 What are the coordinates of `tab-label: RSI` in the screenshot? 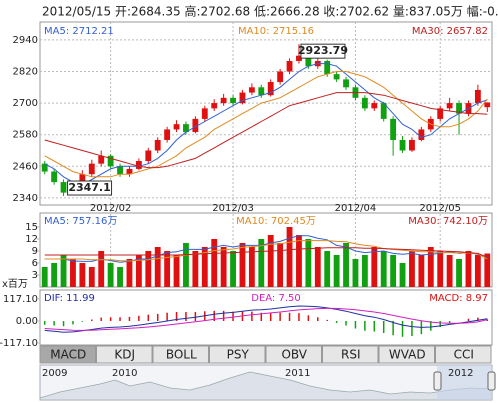 It's located at (351, 355).